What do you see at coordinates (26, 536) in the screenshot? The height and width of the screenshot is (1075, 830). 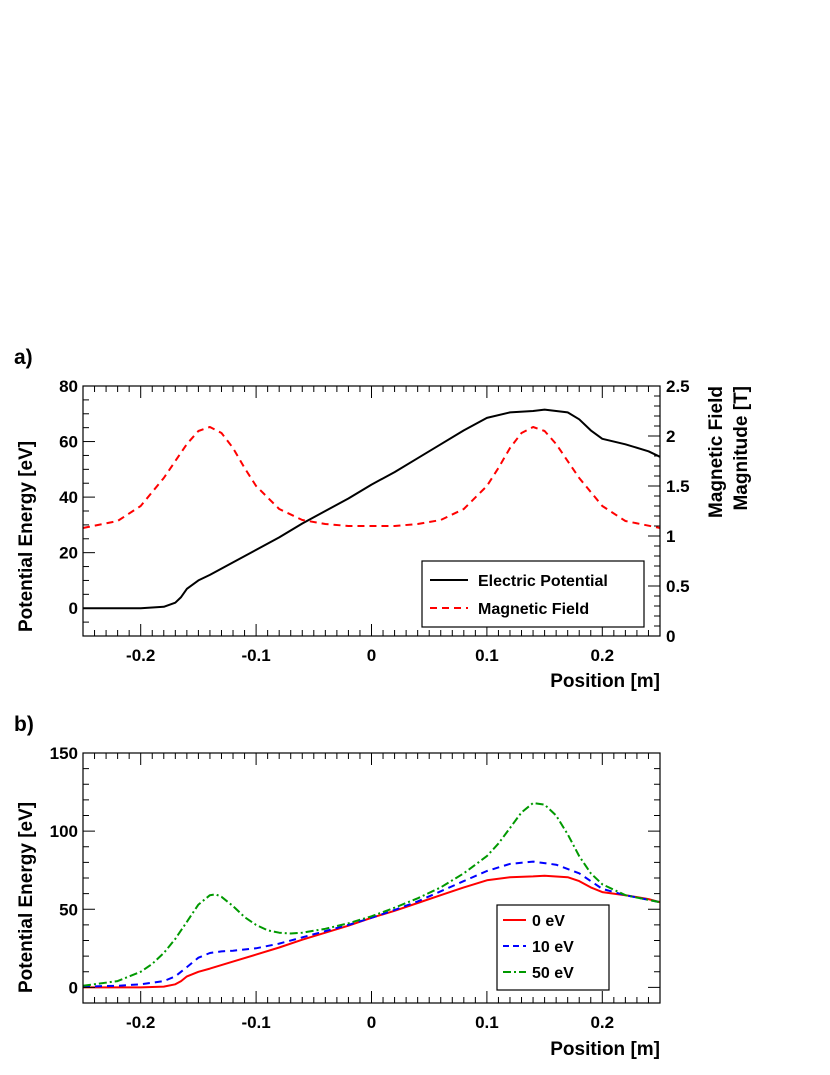 I see `panel-a-y-axis-label: Potential Energy [eV]` at bounding box center [26, 536].